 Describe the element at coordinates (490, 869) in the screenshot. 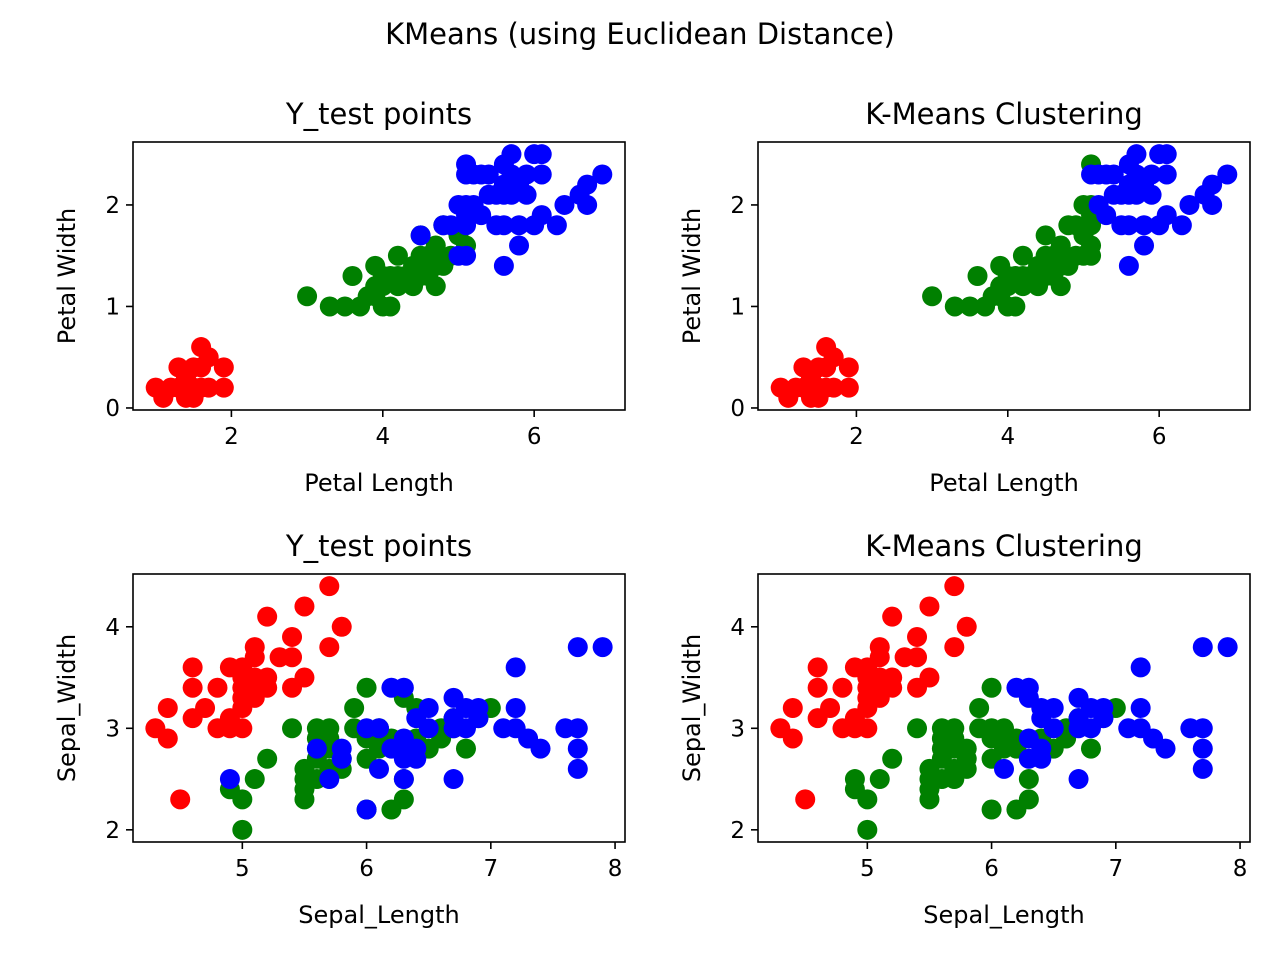

I see `x-tick-label: 7` at that location.